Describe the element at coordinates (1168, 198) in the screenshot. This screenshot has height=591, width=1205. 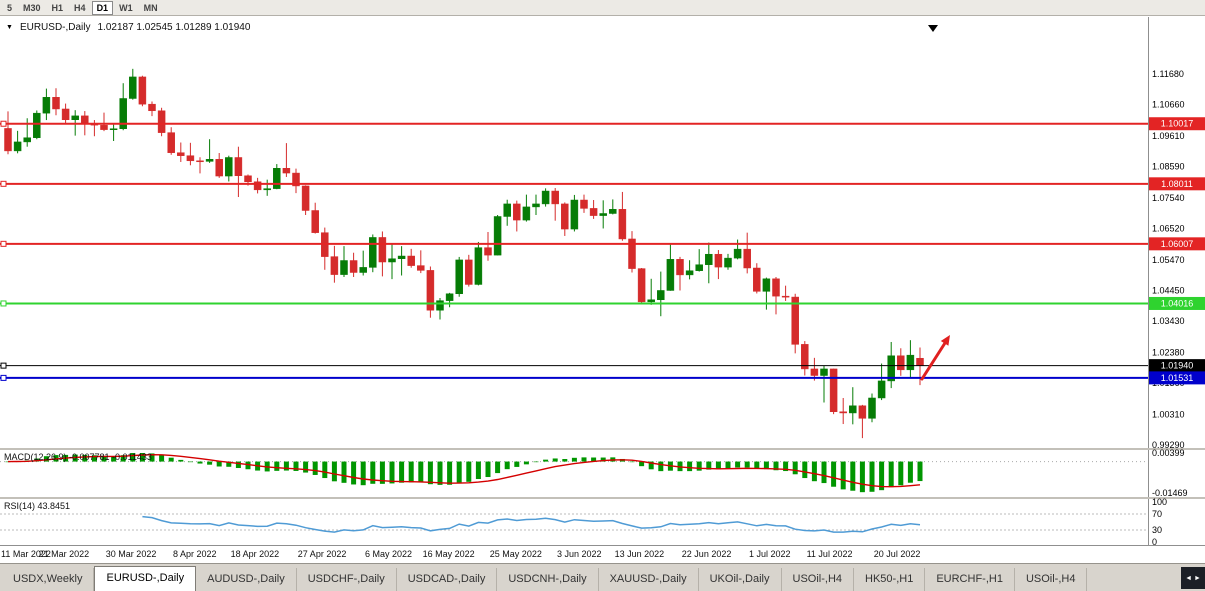
I see `price-axis-label: 1.07540` at that location.